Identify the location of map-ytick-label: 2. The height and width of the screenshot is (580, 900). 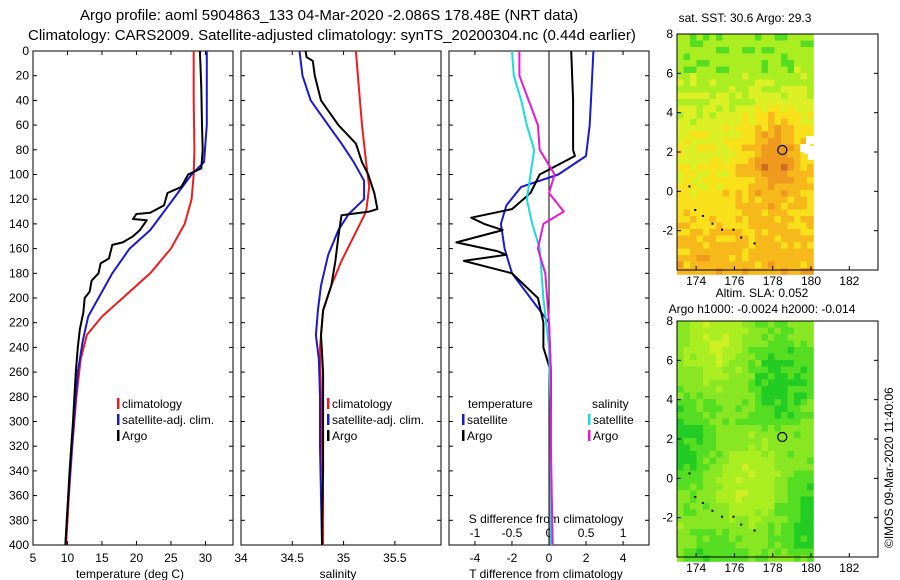
(669, 439).